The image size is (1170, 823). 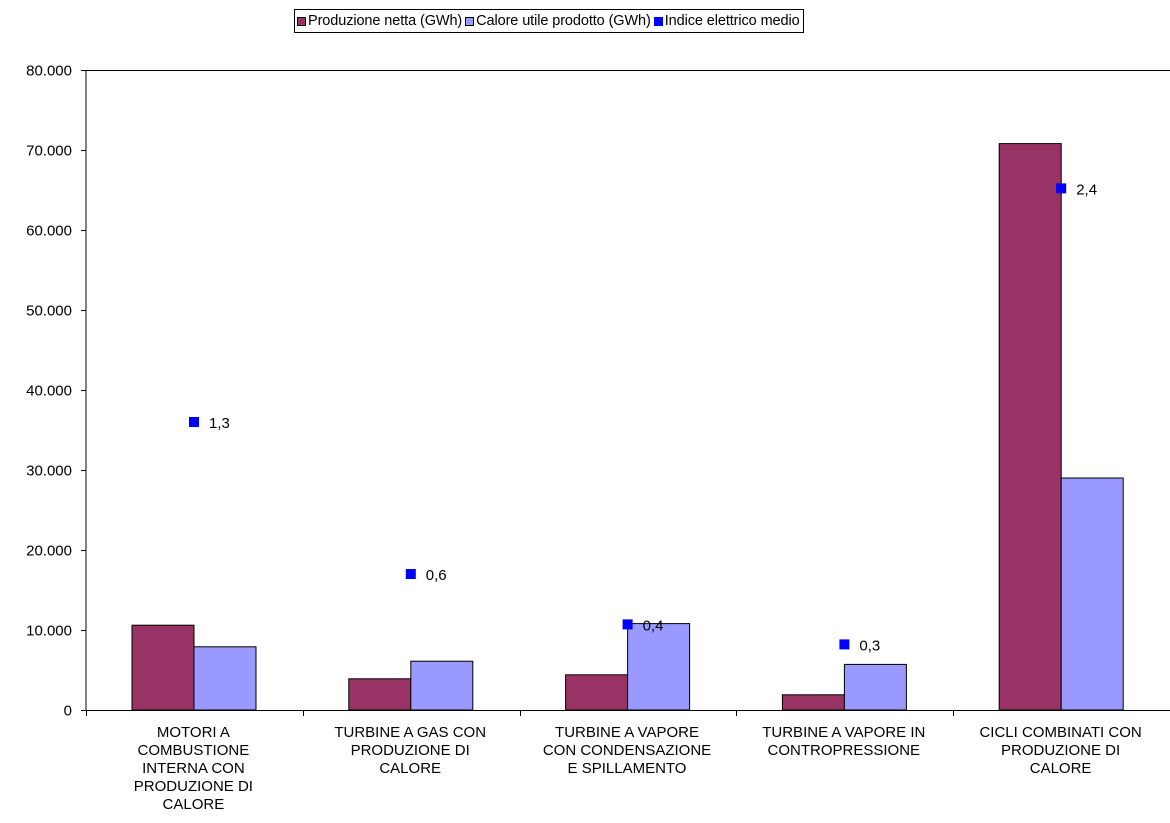 What do you see at coordinates (49, 71) in the screenshot?
I see `y-tick-label: 80.000` at bounding box center [49, 71].